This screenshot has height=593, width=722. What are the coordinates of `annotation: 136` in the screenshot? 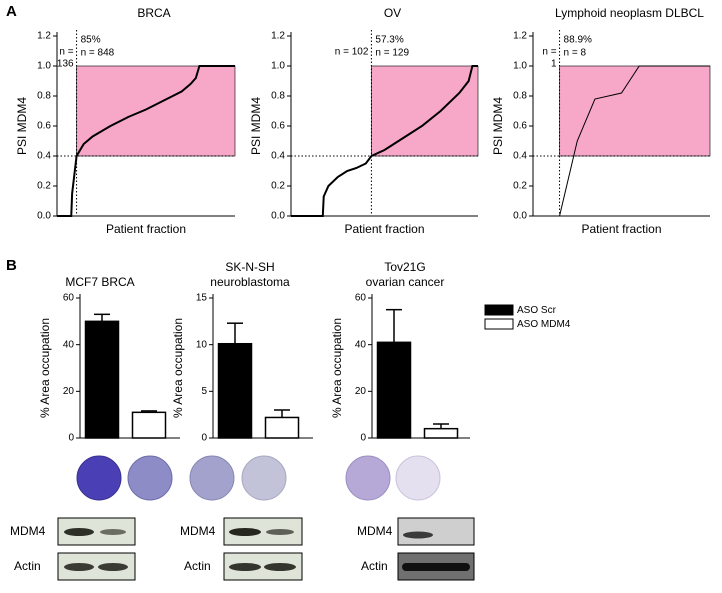 It's located at (65, 64).